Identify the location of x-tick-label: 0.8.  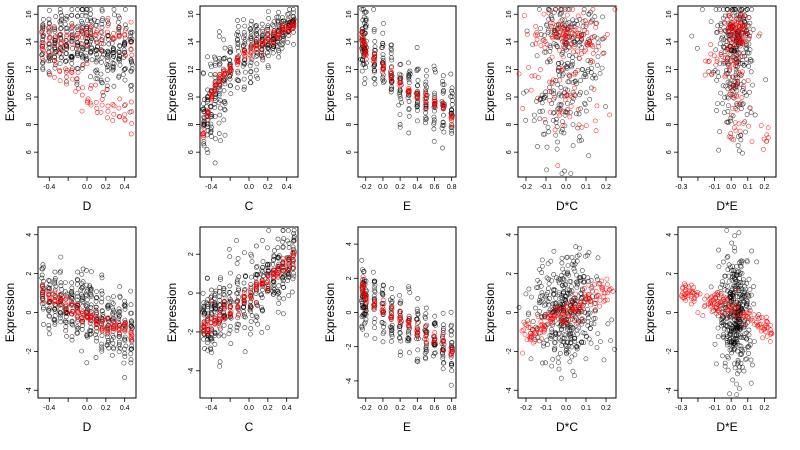
(452, 408).